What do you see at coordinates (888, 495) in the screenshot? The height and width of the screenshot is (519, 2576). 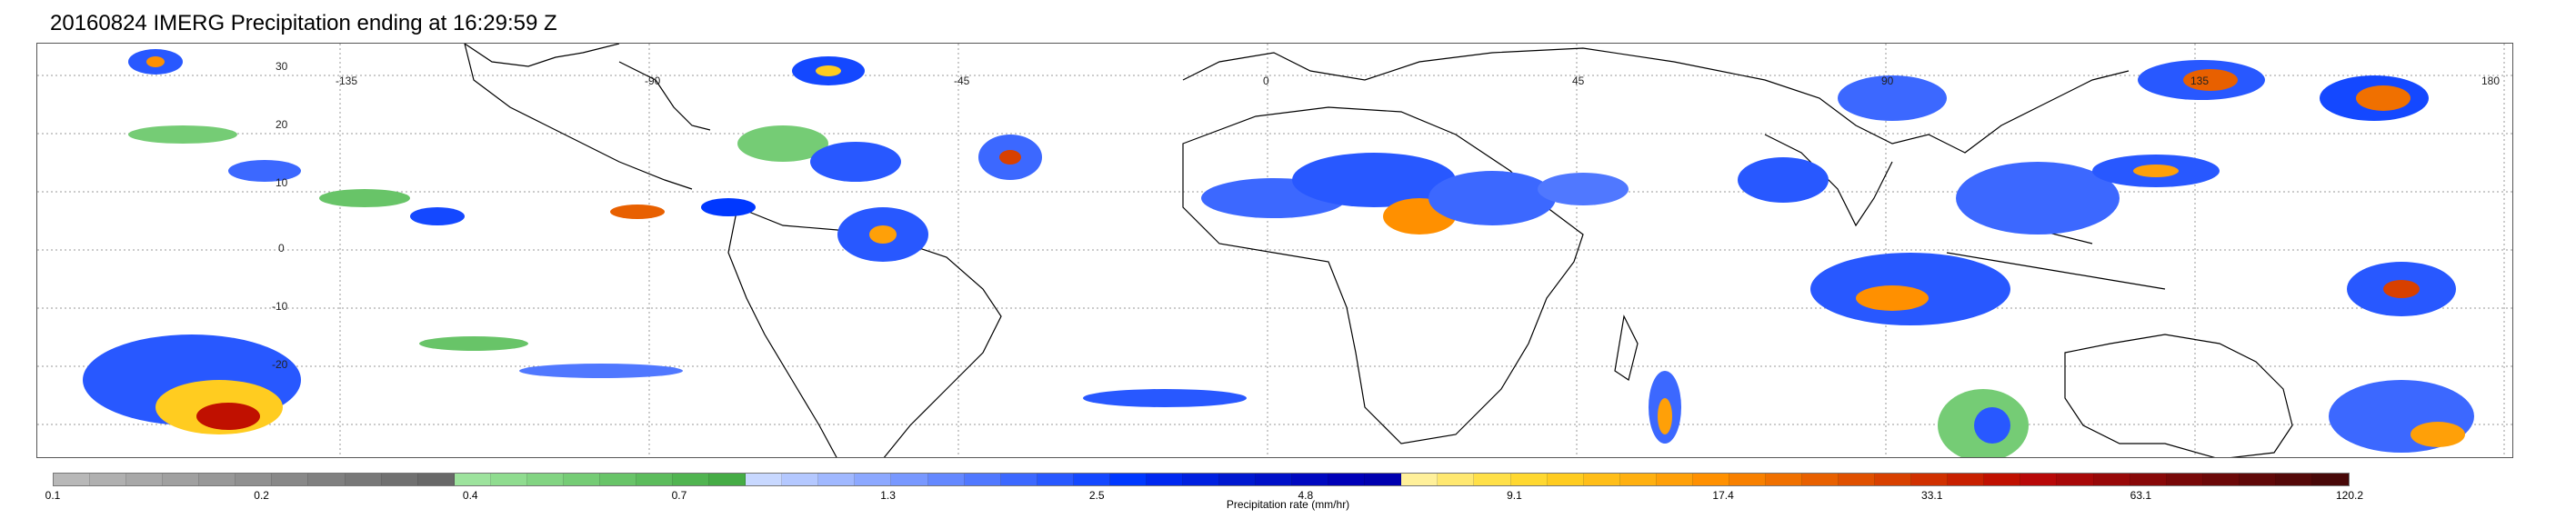 I see `colorbar-tick-label: 1.3` at bounding box center [888, 495].